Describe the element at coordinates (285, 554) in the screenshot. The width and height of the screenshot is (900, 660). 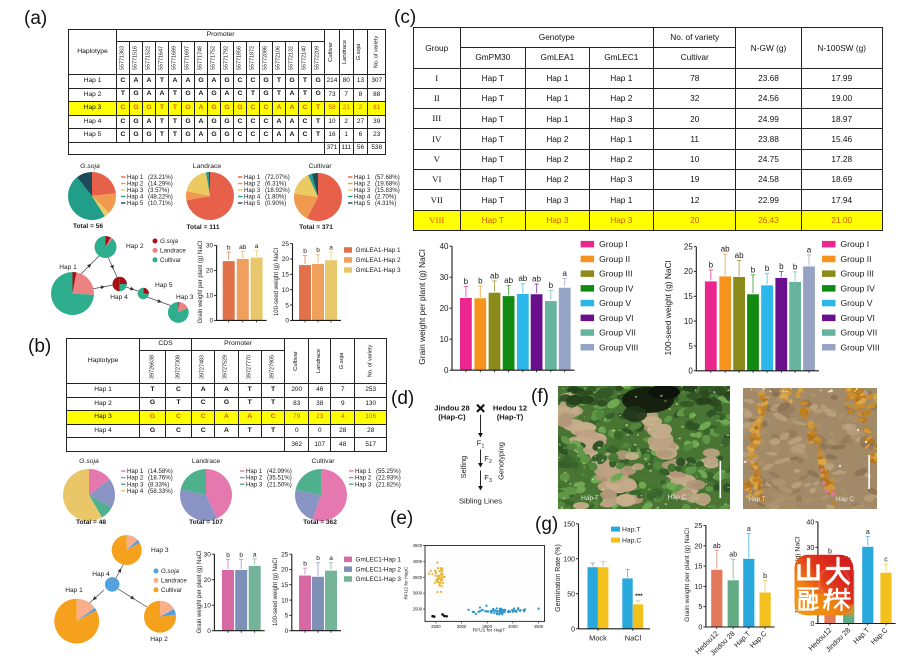
I see `svg-text: 25` at that location.